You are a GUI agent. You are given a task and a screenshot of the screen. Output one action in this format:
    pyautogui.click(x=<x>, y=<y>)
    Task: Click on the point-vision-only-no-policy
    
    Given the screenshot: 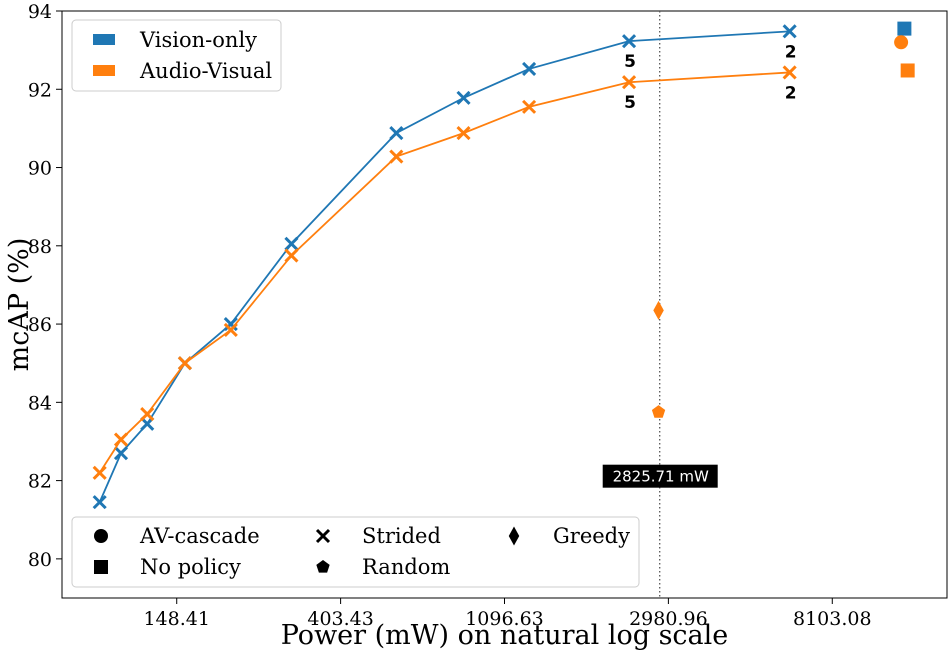 What is the action you would take?
    pyautogui.click(x=904, y=28)
    